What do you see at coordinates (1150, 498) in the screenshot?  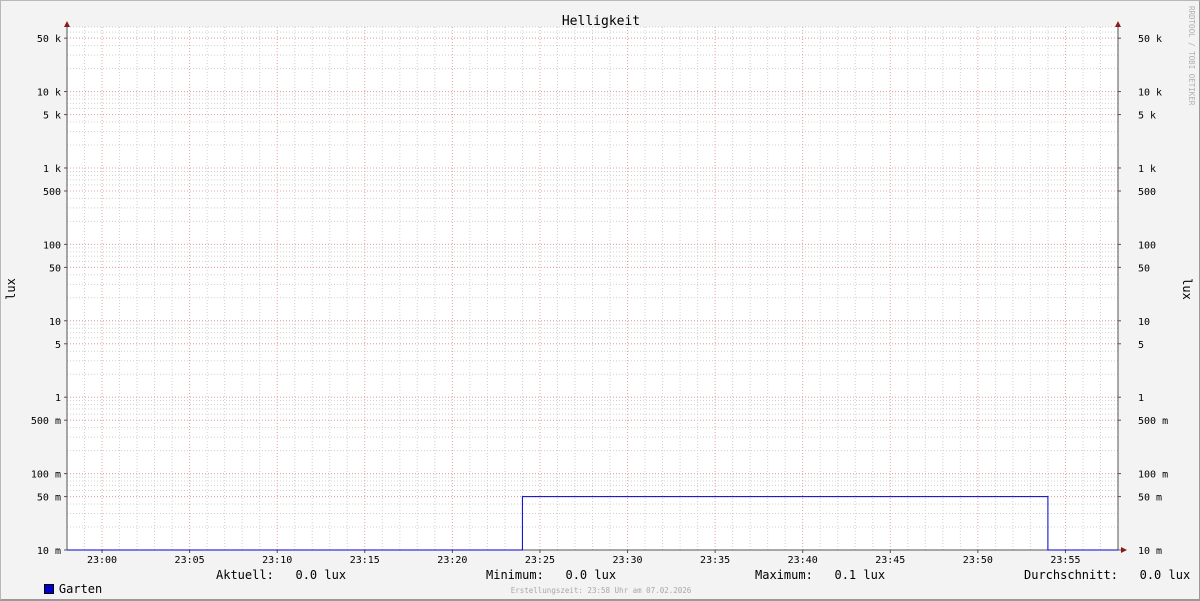 I see `y-tick-label-right: 50 m` at bounding box center [1150, 498].